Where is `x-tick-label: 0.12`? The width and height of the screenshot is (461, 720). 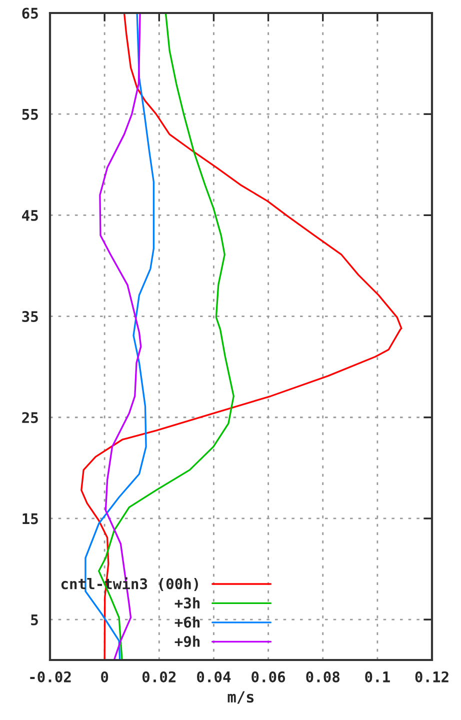
x-tick-label: 0.12 is located at coordinates (431, 676).